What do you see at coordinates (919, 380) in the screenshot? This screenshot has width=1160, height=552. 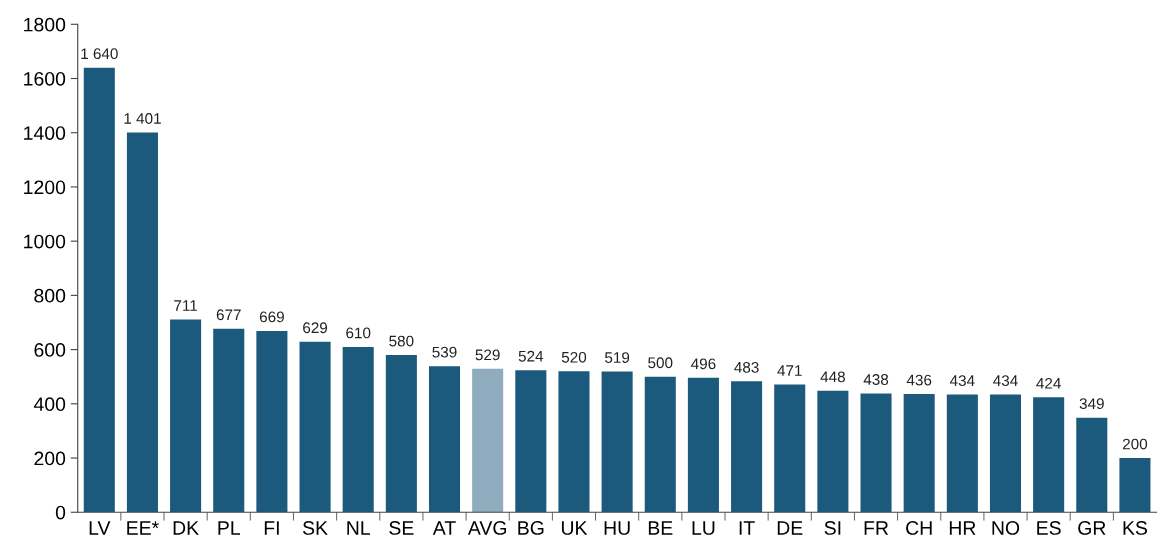 I see `data-label: 436` at bounding box center [919, 380].